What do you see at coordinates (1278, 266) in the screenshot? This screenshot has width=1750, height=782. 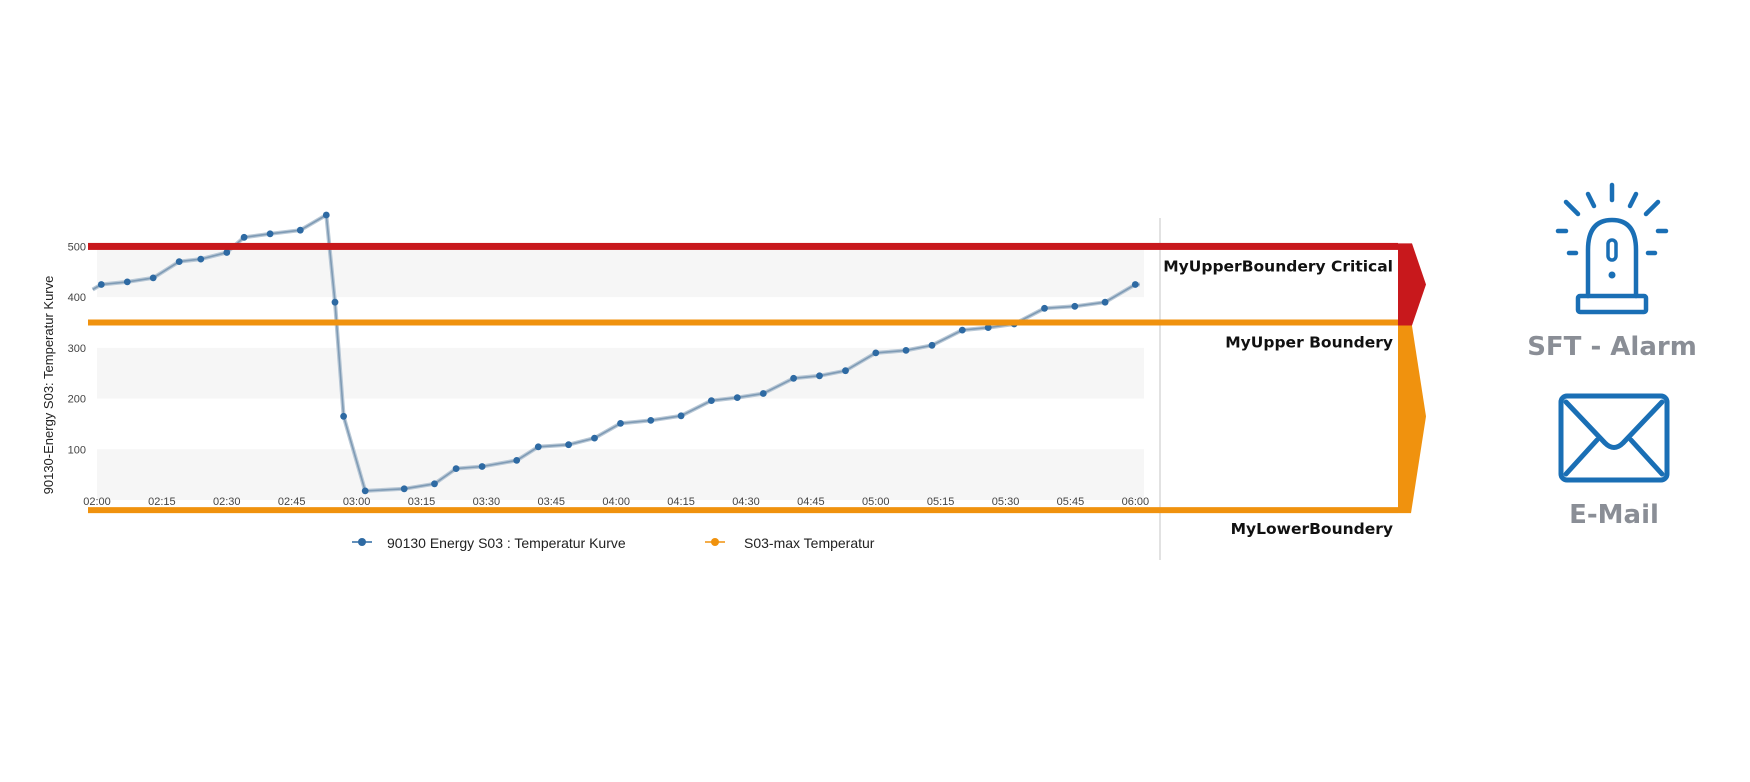 I see `critical-boundery-label: MyUpperBoundery Critical` at bounding box center [1278, 266].